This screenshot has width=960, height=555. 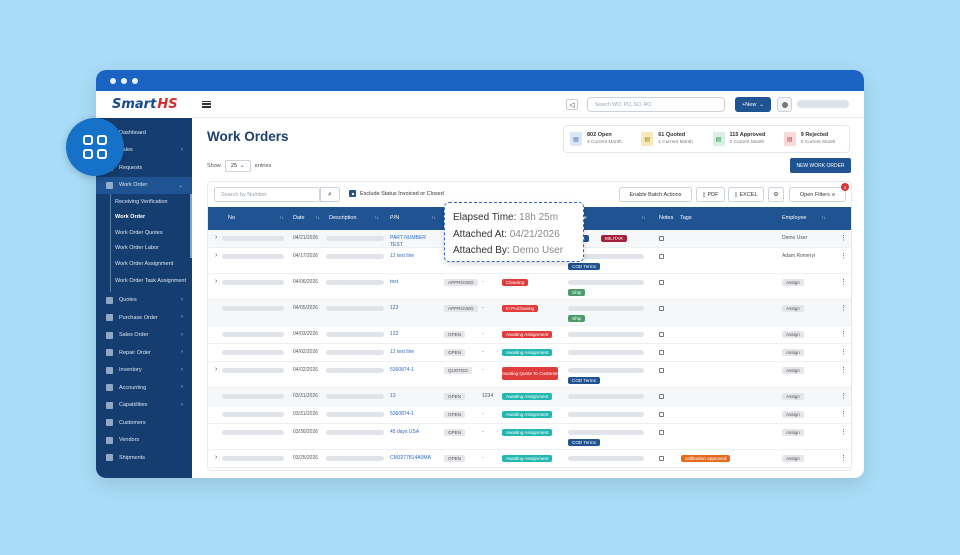 What do you see at coordinates (144, 202) in the screenshot?
I see `sidebar-subitem: Receiving Verification` at bounding box center [144, 202].